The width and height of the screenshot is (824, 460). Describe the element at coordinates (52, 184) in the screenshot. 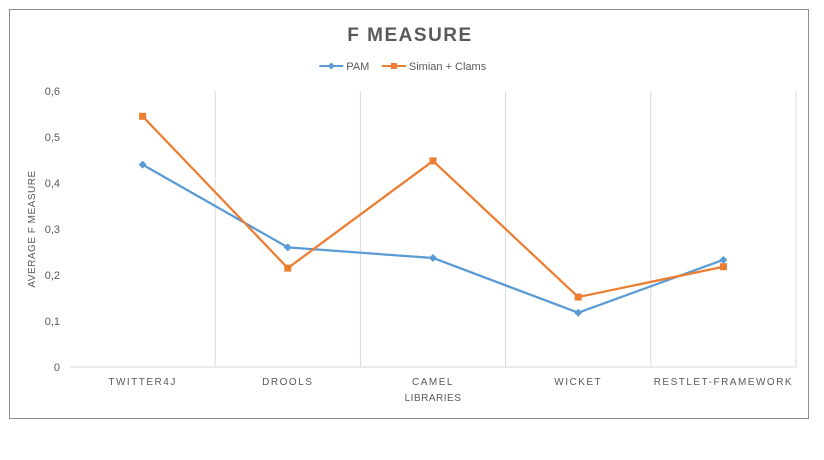

I see `y-tick-label: 0,4` at that location.